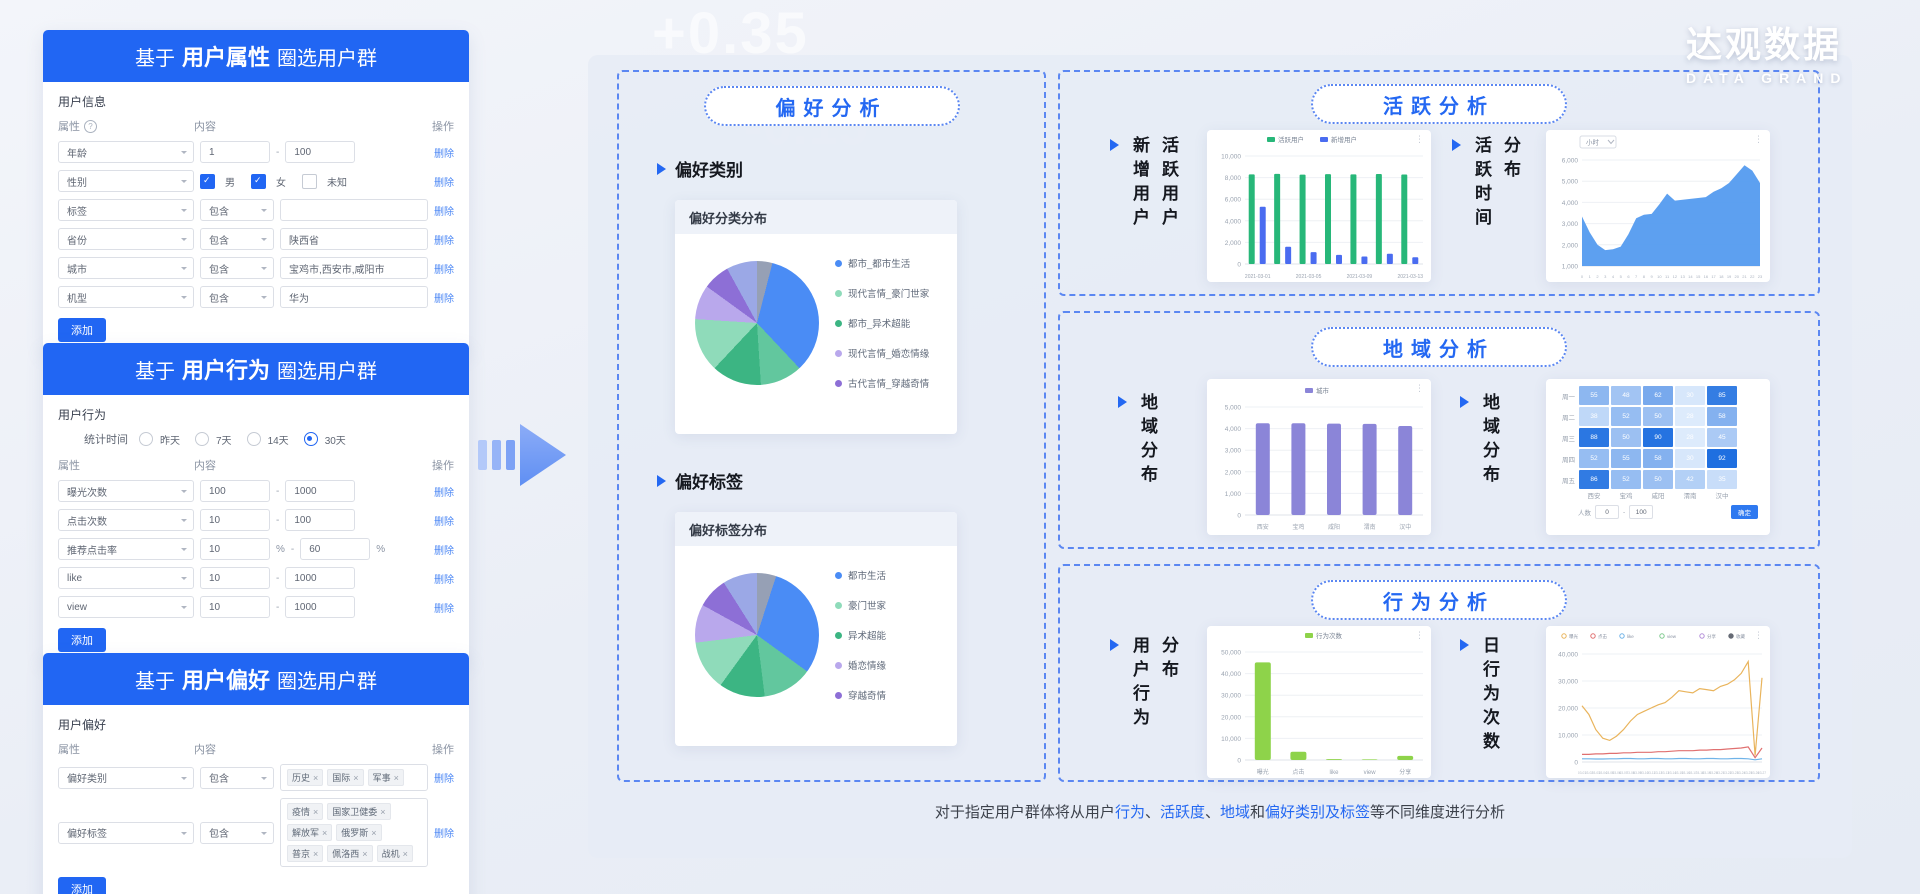 The image size is (1920, 894). Describe the element at coordinates (126, 607) in the screenshot. I see `attribute-select: view` at that location.